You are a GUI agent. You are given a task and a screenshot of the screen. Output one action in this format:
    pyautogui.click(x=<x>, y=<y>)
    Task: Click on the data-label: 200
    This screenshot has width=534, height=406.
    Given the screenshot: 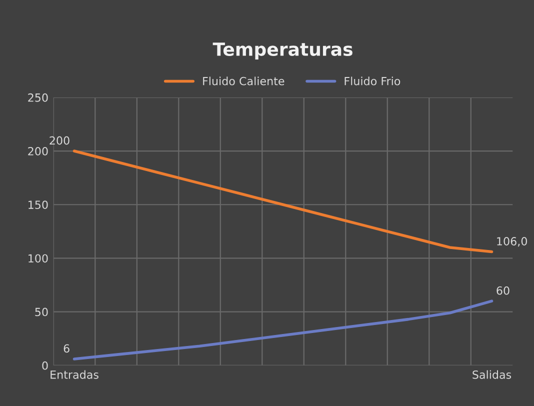 What is the action you would take?
    pyautogui.click(x=60, y=140)
    